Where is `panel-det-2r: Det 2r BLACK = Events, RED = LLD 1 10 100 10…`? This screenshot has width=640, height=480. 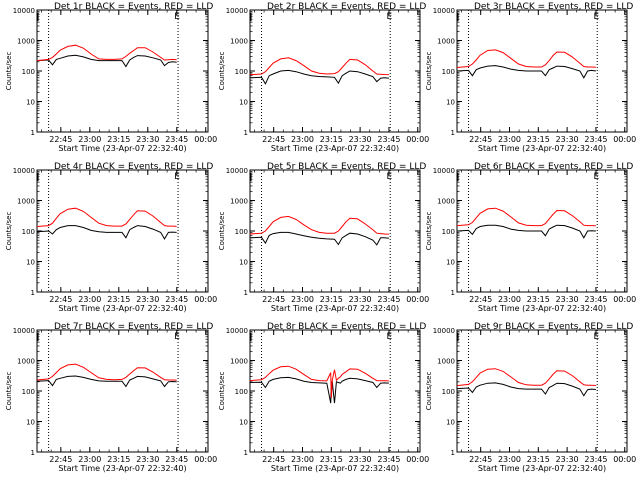
panel-det-2r: Det 2r BLACK = Events, RED = LLD 1 10 100 10… is located at coordinates (323, 77).